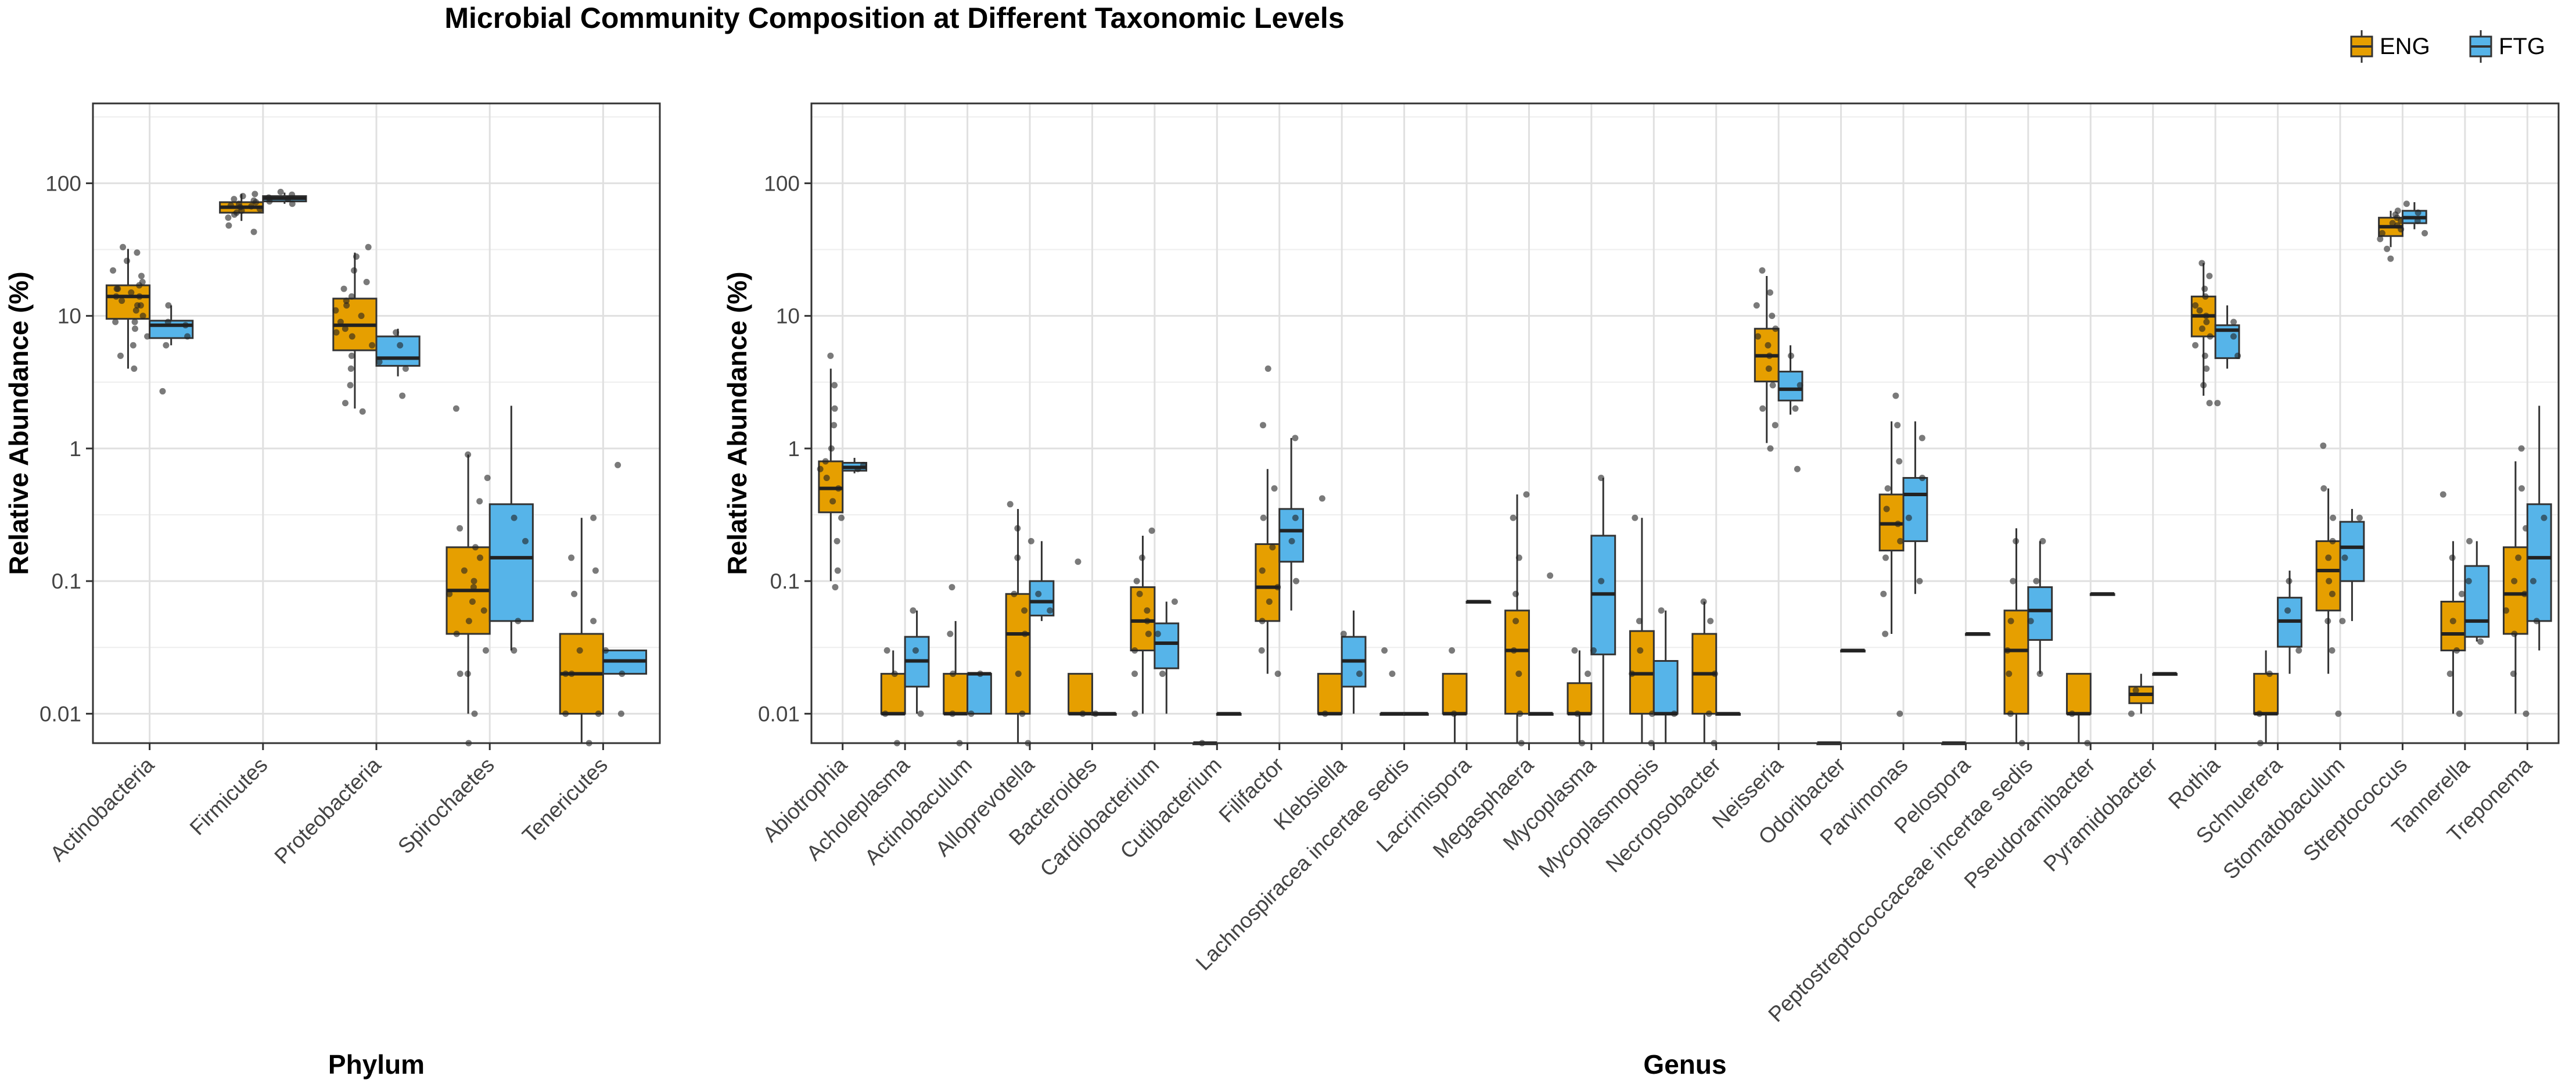 Image resolution: width=2576 pixels, height=1090 pixels. I want to click on legend-label-ftg: FTG, so click(2522, 47).